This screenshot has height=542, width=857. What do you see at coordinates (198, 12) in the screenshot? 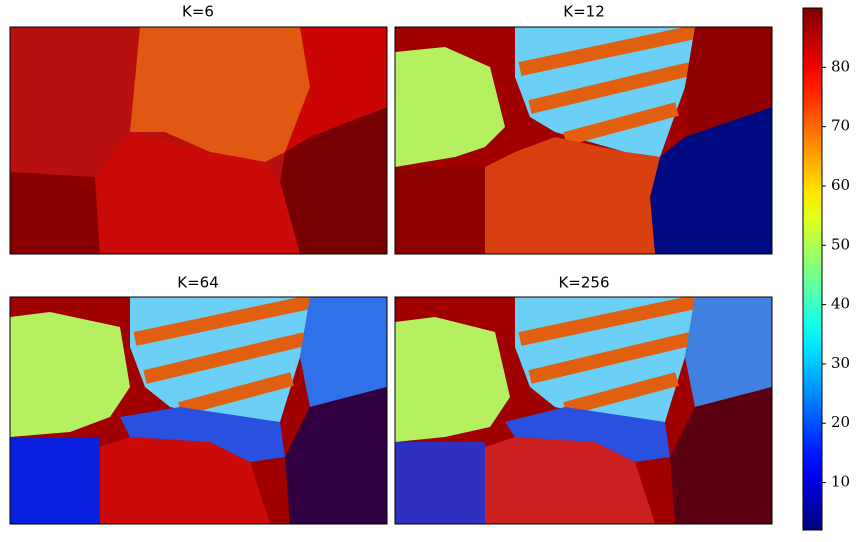
I see `panel-title: K=6` at bounding box center [198, 12].